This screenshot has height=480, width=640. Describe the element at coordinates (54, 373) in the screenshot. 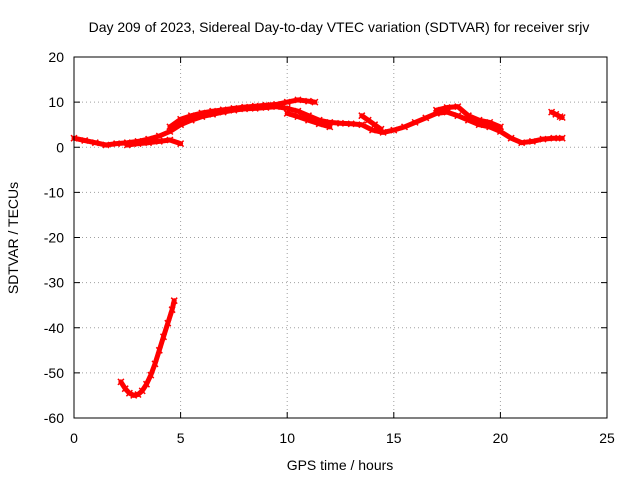

I see `y-tick-label: -50` at that location.